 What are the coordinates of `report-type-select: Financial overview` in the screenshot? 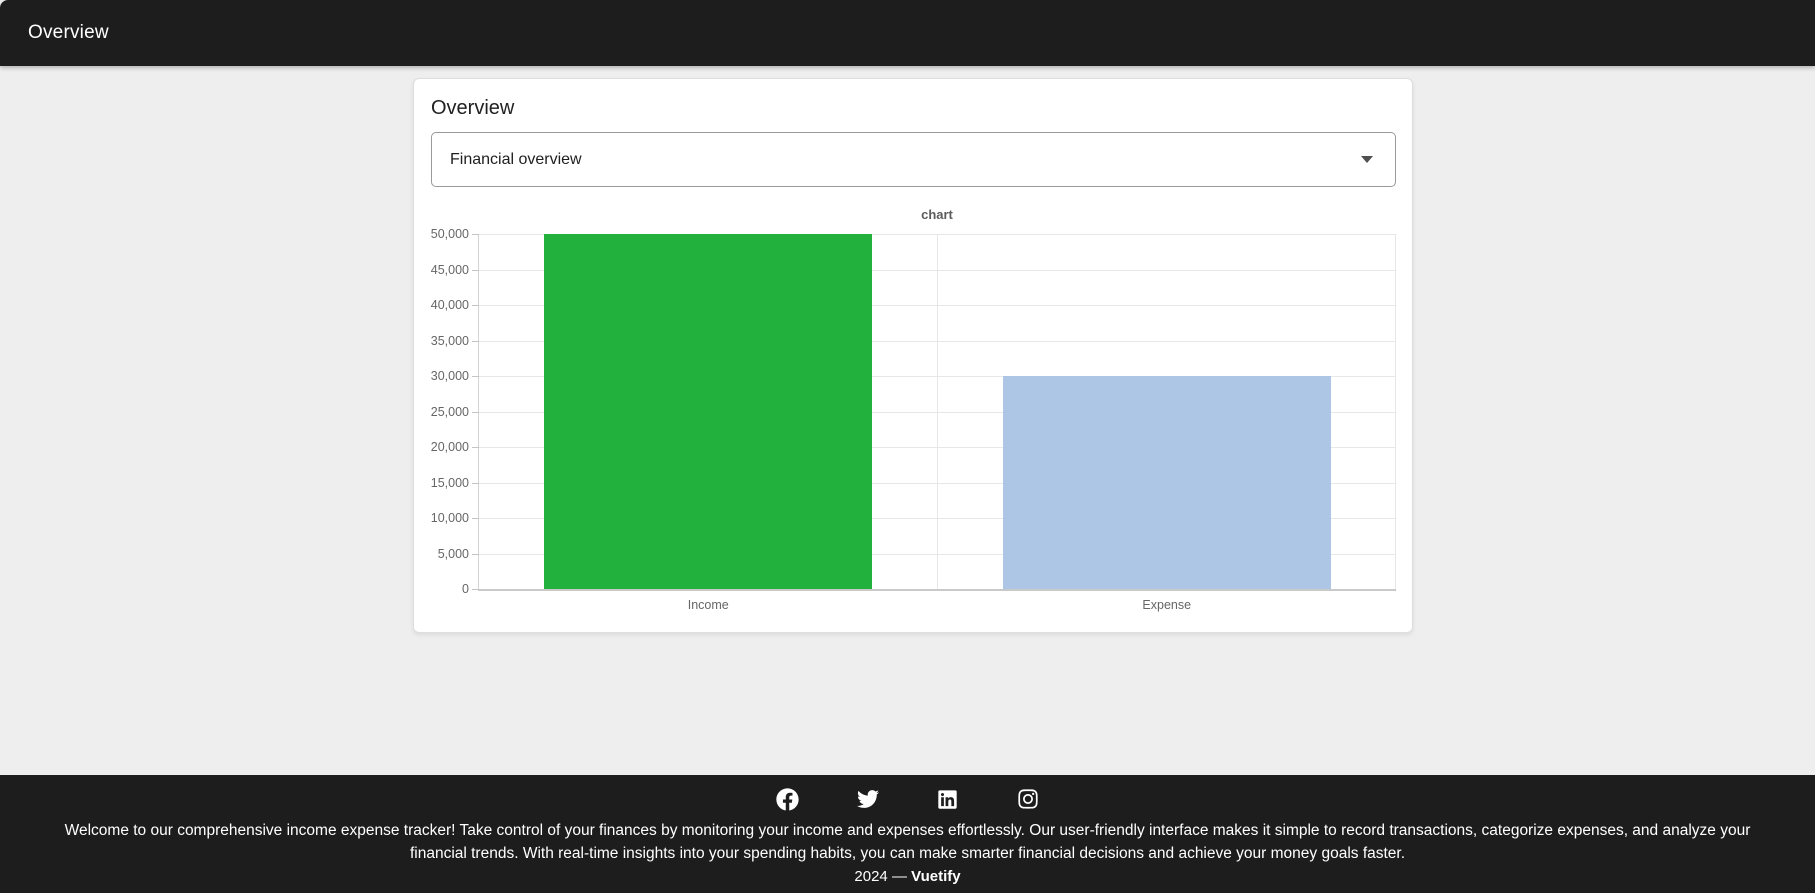 It's located at (913, 159).